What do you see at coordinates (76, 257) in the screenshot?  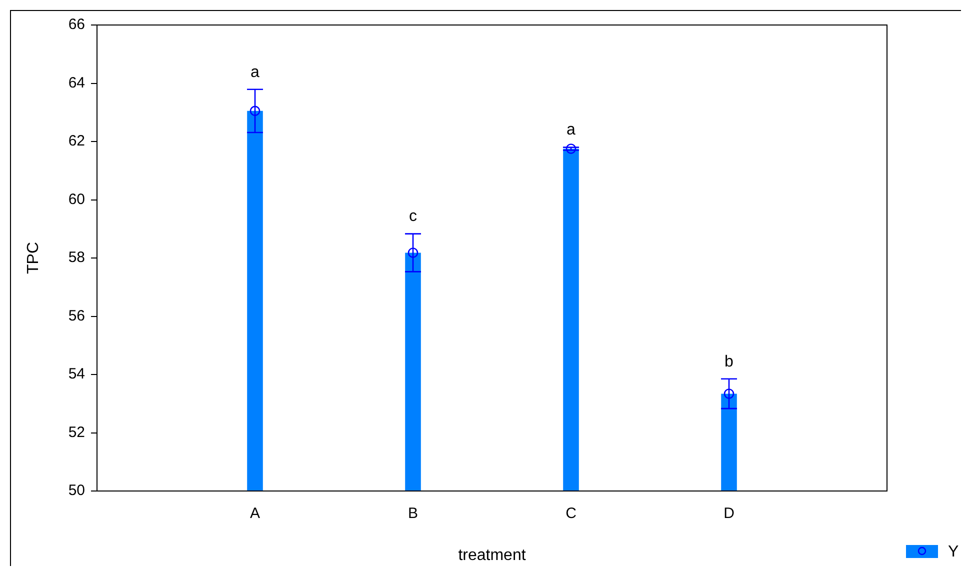 I see `y-tick-label: 58` at bounding box center [76, 257].